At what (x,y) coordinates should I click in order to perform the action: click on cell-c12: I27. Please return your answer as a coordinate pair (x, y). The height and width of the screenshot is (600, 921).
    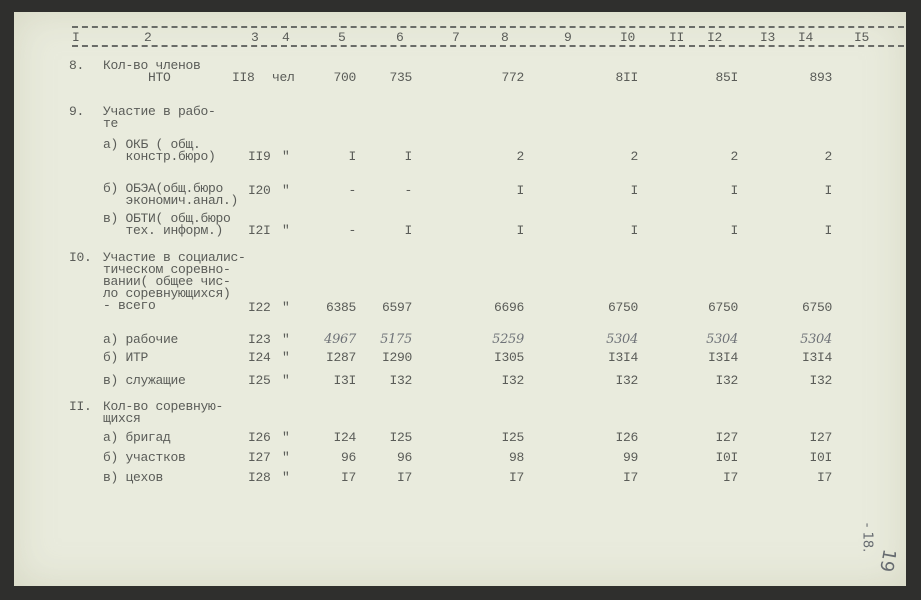
    Looking at the image, I should click on (726, 437).